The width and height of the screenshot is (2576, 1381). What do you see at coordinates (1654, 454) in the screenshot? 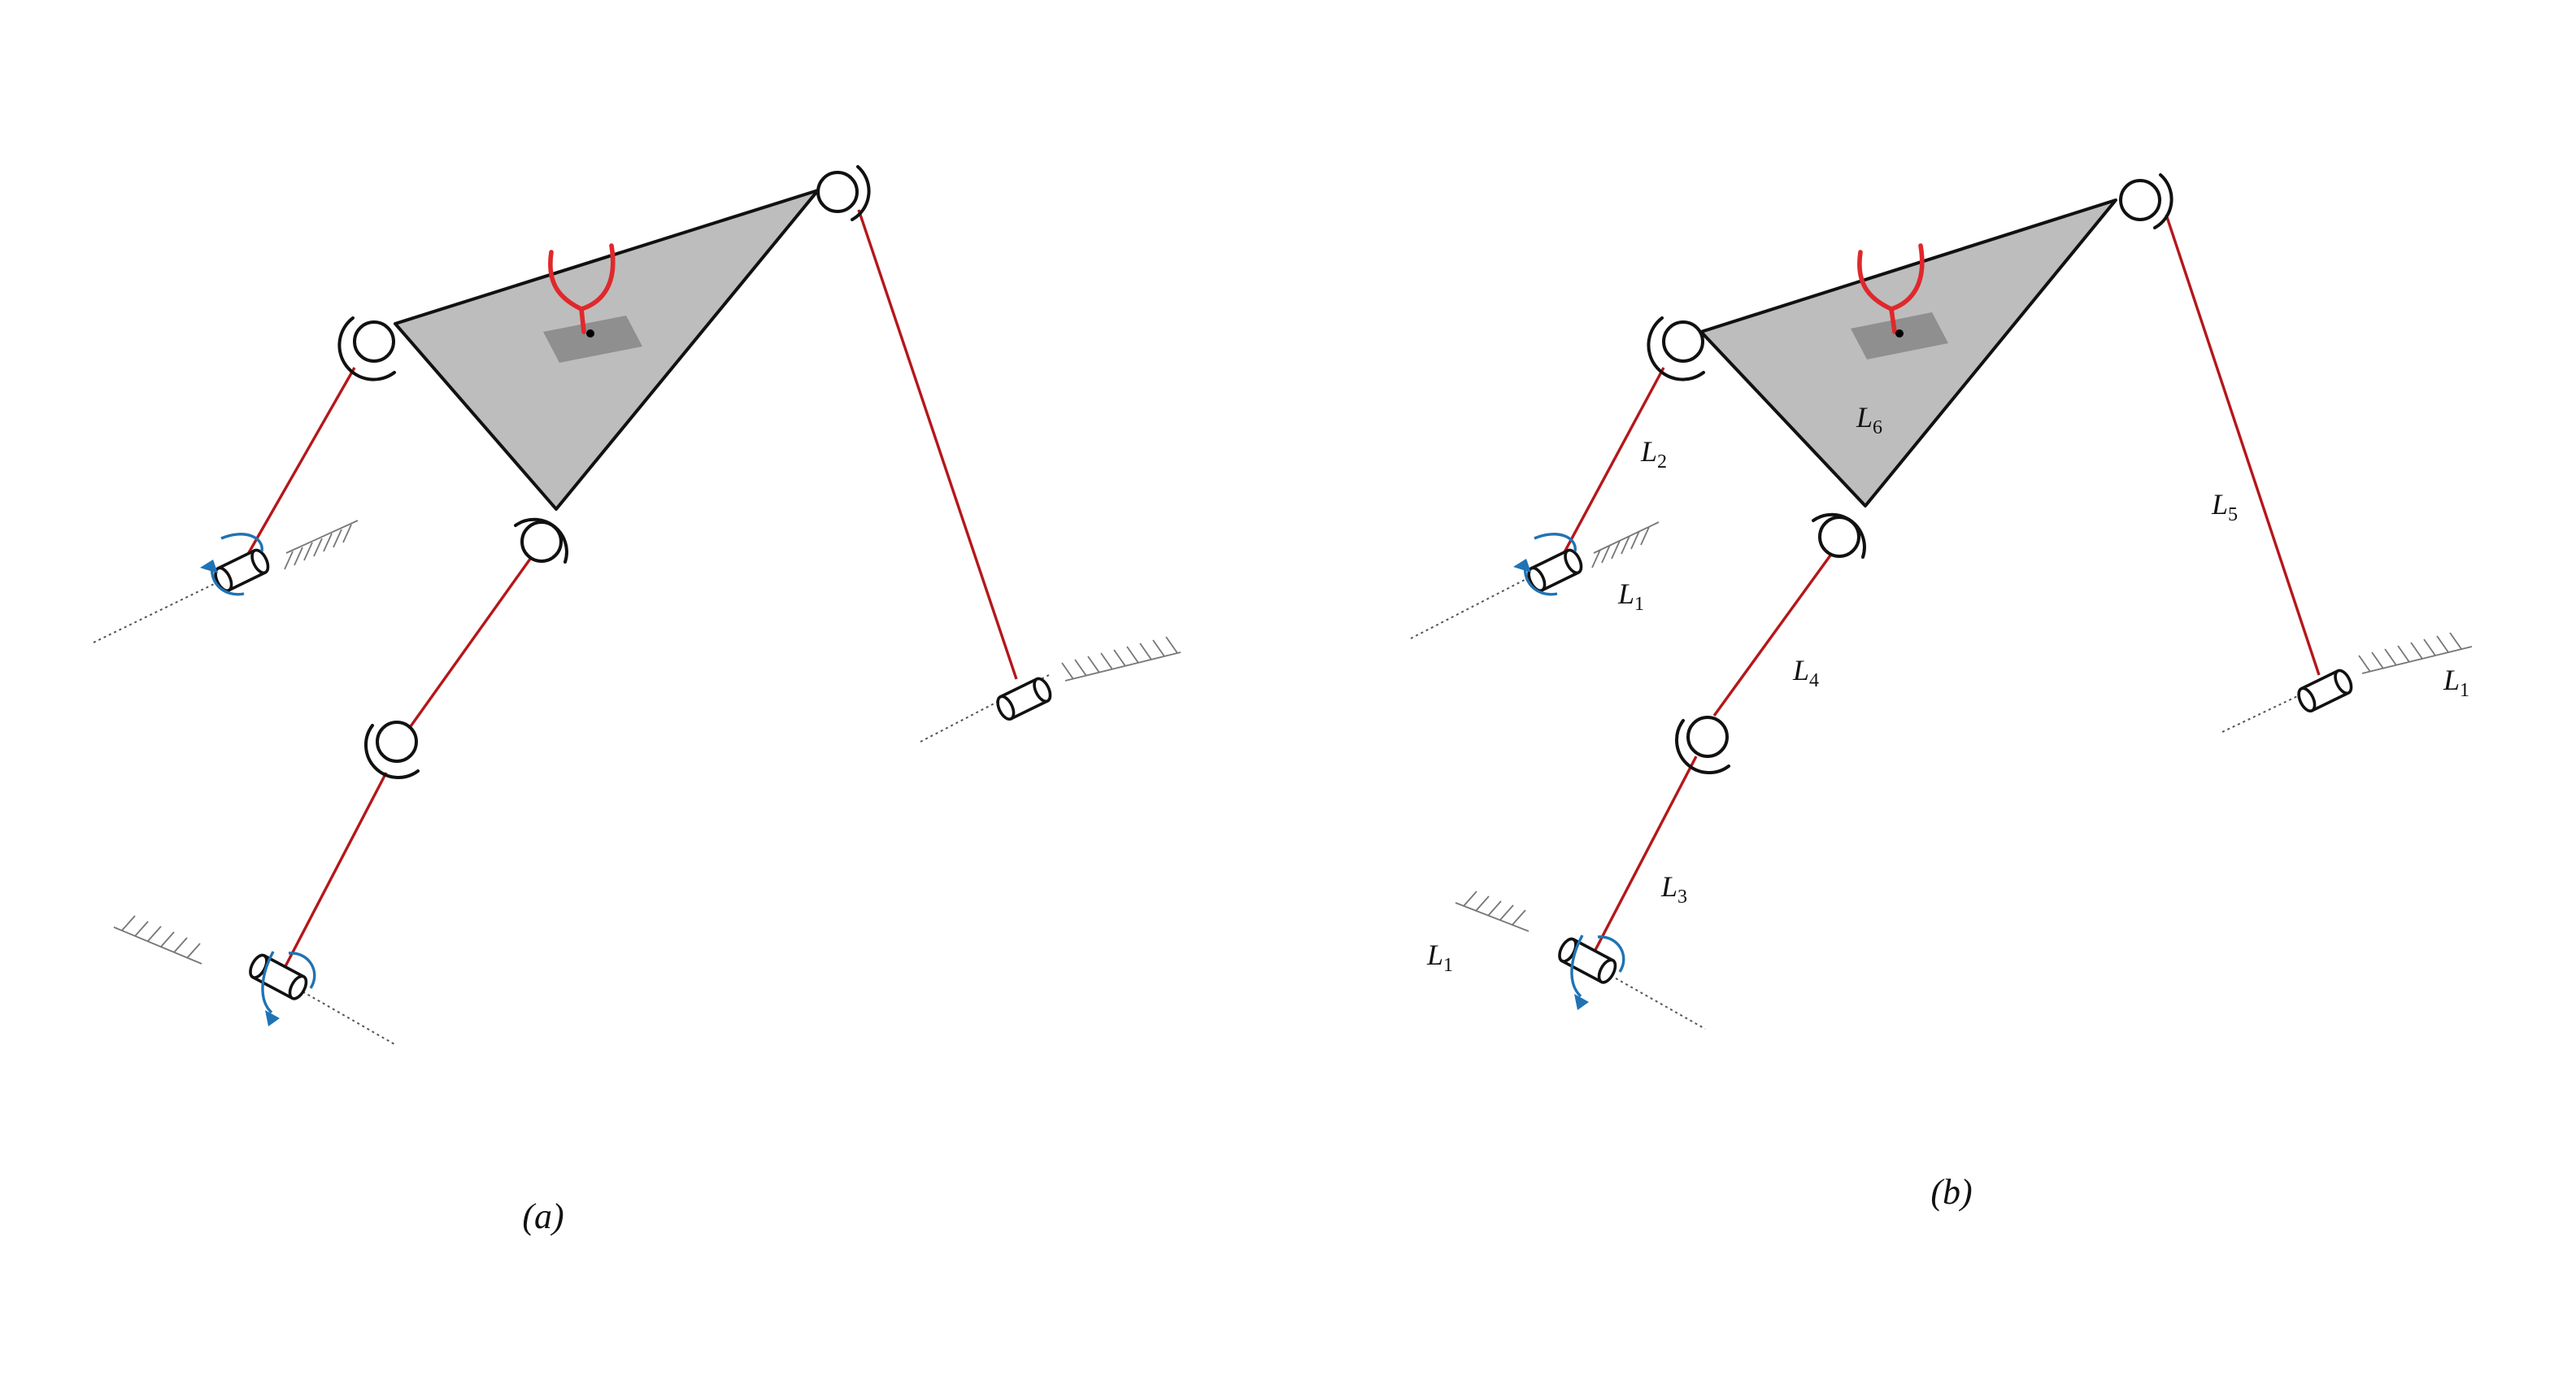
I see `label-L2: L2` at bounding box center [1654, 454].